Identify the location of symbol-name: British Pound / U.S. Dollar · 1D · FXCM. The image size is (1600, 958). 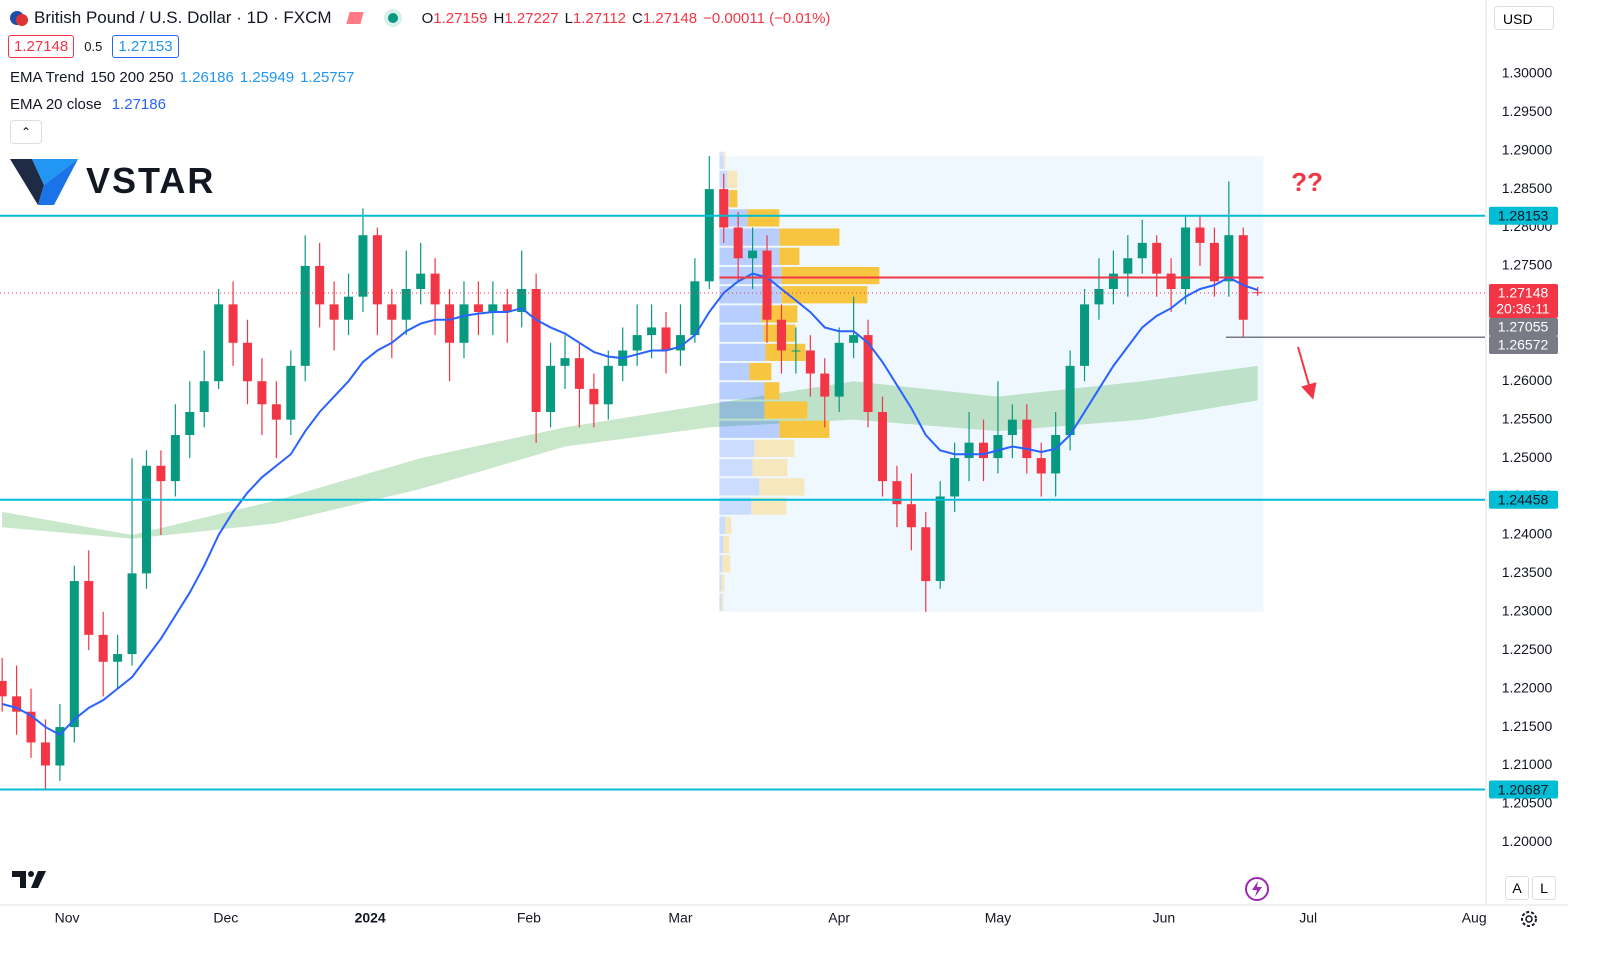
(183, 17).